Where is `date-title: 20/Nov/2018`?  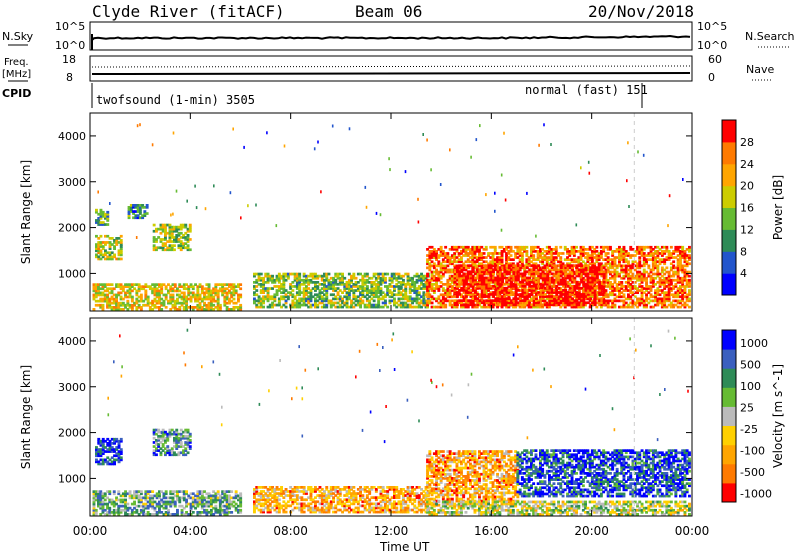
date-title: 20/Nov/2018 is located at coordinates (641, 11).